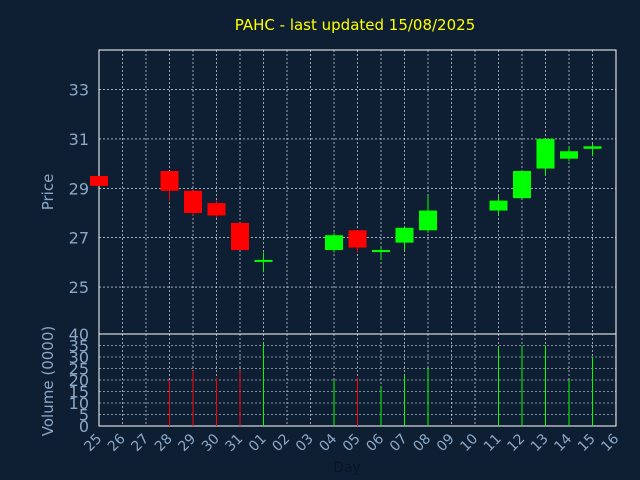 Image resolution: width=640 pixels, height=480 pixels. Describe the element at coordinates (117, 443) in the screenshot. I see `x-tick-label: 26` at that location.